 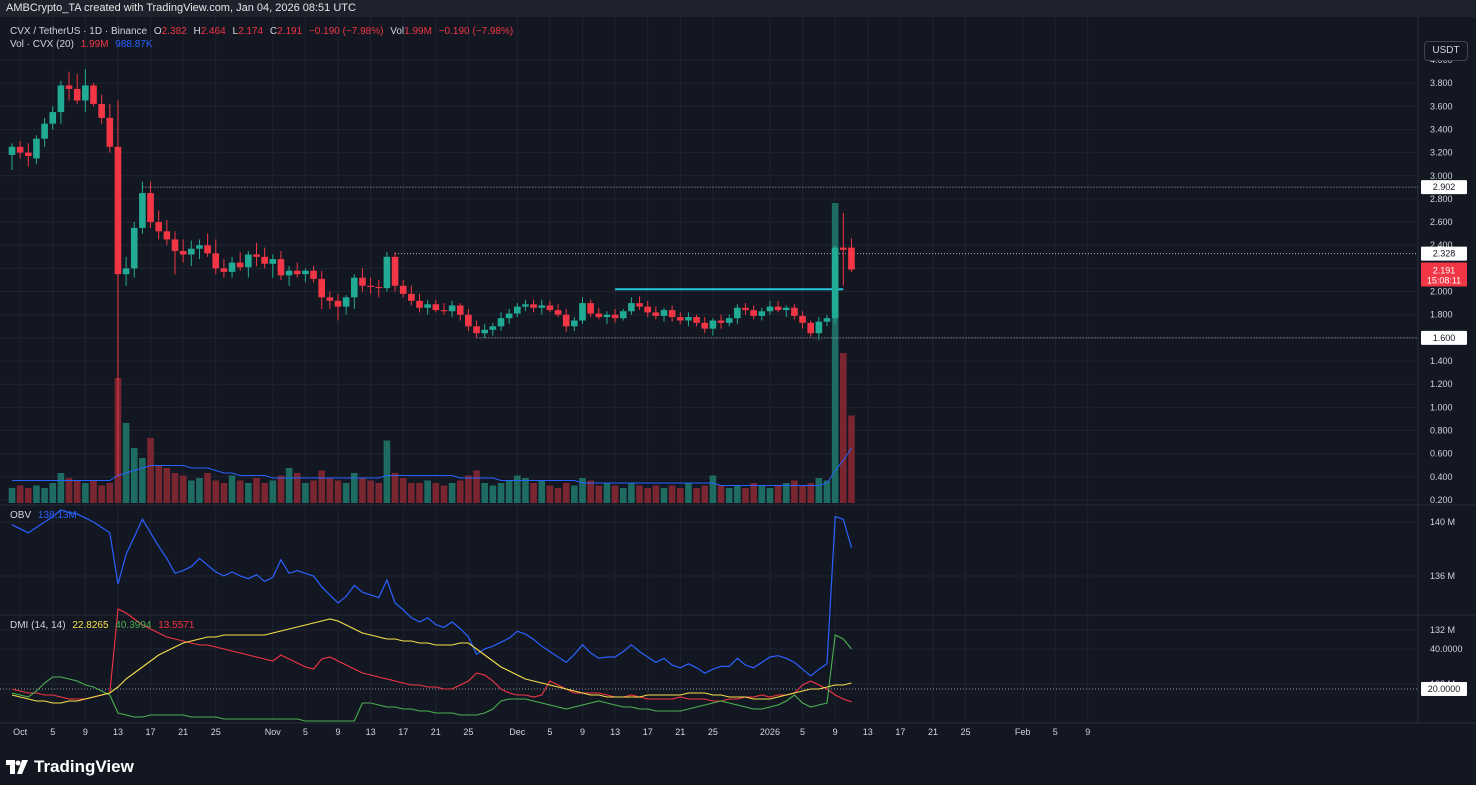 What do you see at coordinates (436, 732) in the screenshot?
I see `time-tick-label: 21` at bounding box center [436, 732].